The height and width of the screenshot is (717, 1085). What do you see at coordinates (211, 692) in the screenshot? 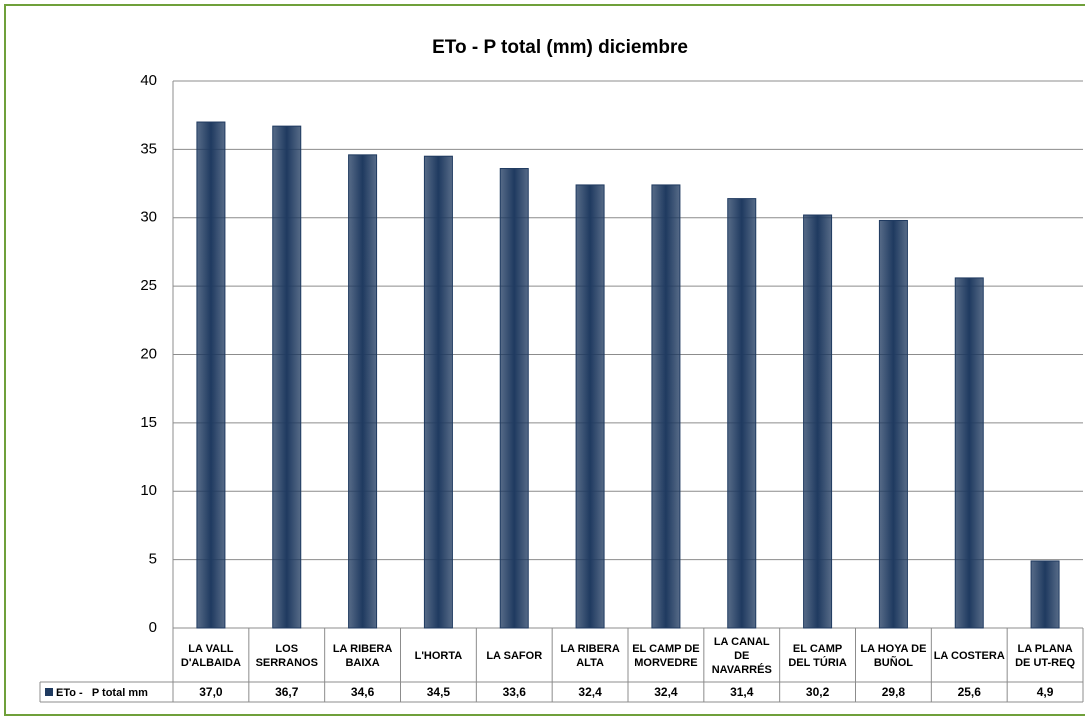
I see `data-table-value: 37,0` at bounding box center [211, 692].